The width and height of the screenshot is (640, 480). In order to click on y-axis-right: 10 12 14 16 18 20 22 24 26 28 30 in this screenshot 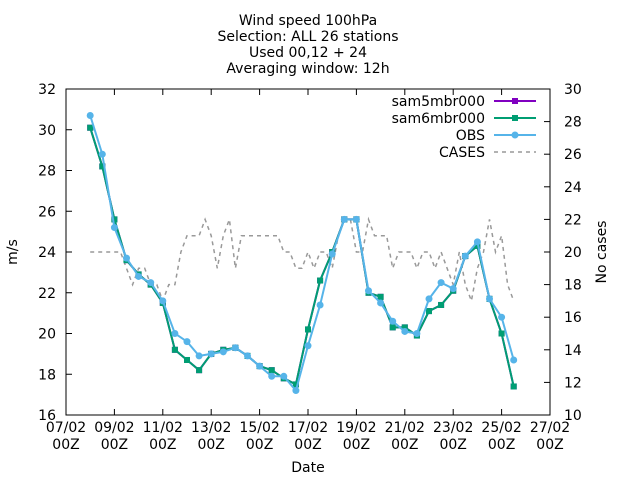, I will do `click(563, 253)`.